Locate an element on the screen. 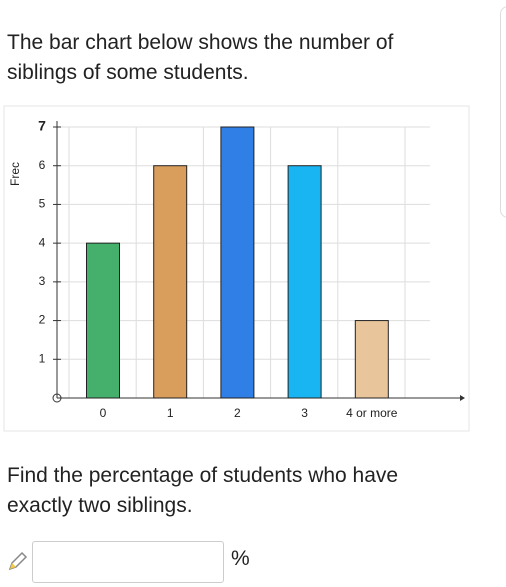 This screenshot has width=506, height=587. x-tick-label: 2 is located at coordinates (237, 413).